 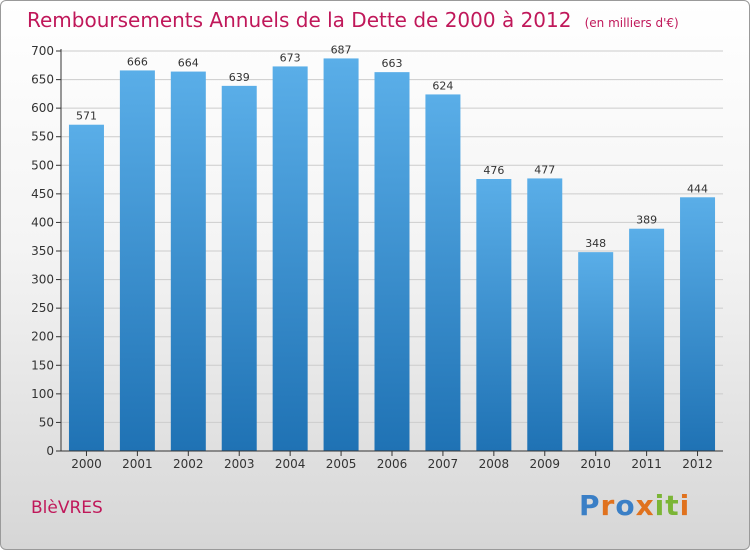 What do you see at coordinates (646, 220) in the screenshot?
I see `data-label-2011: 389` at bounding box center [646, 220].